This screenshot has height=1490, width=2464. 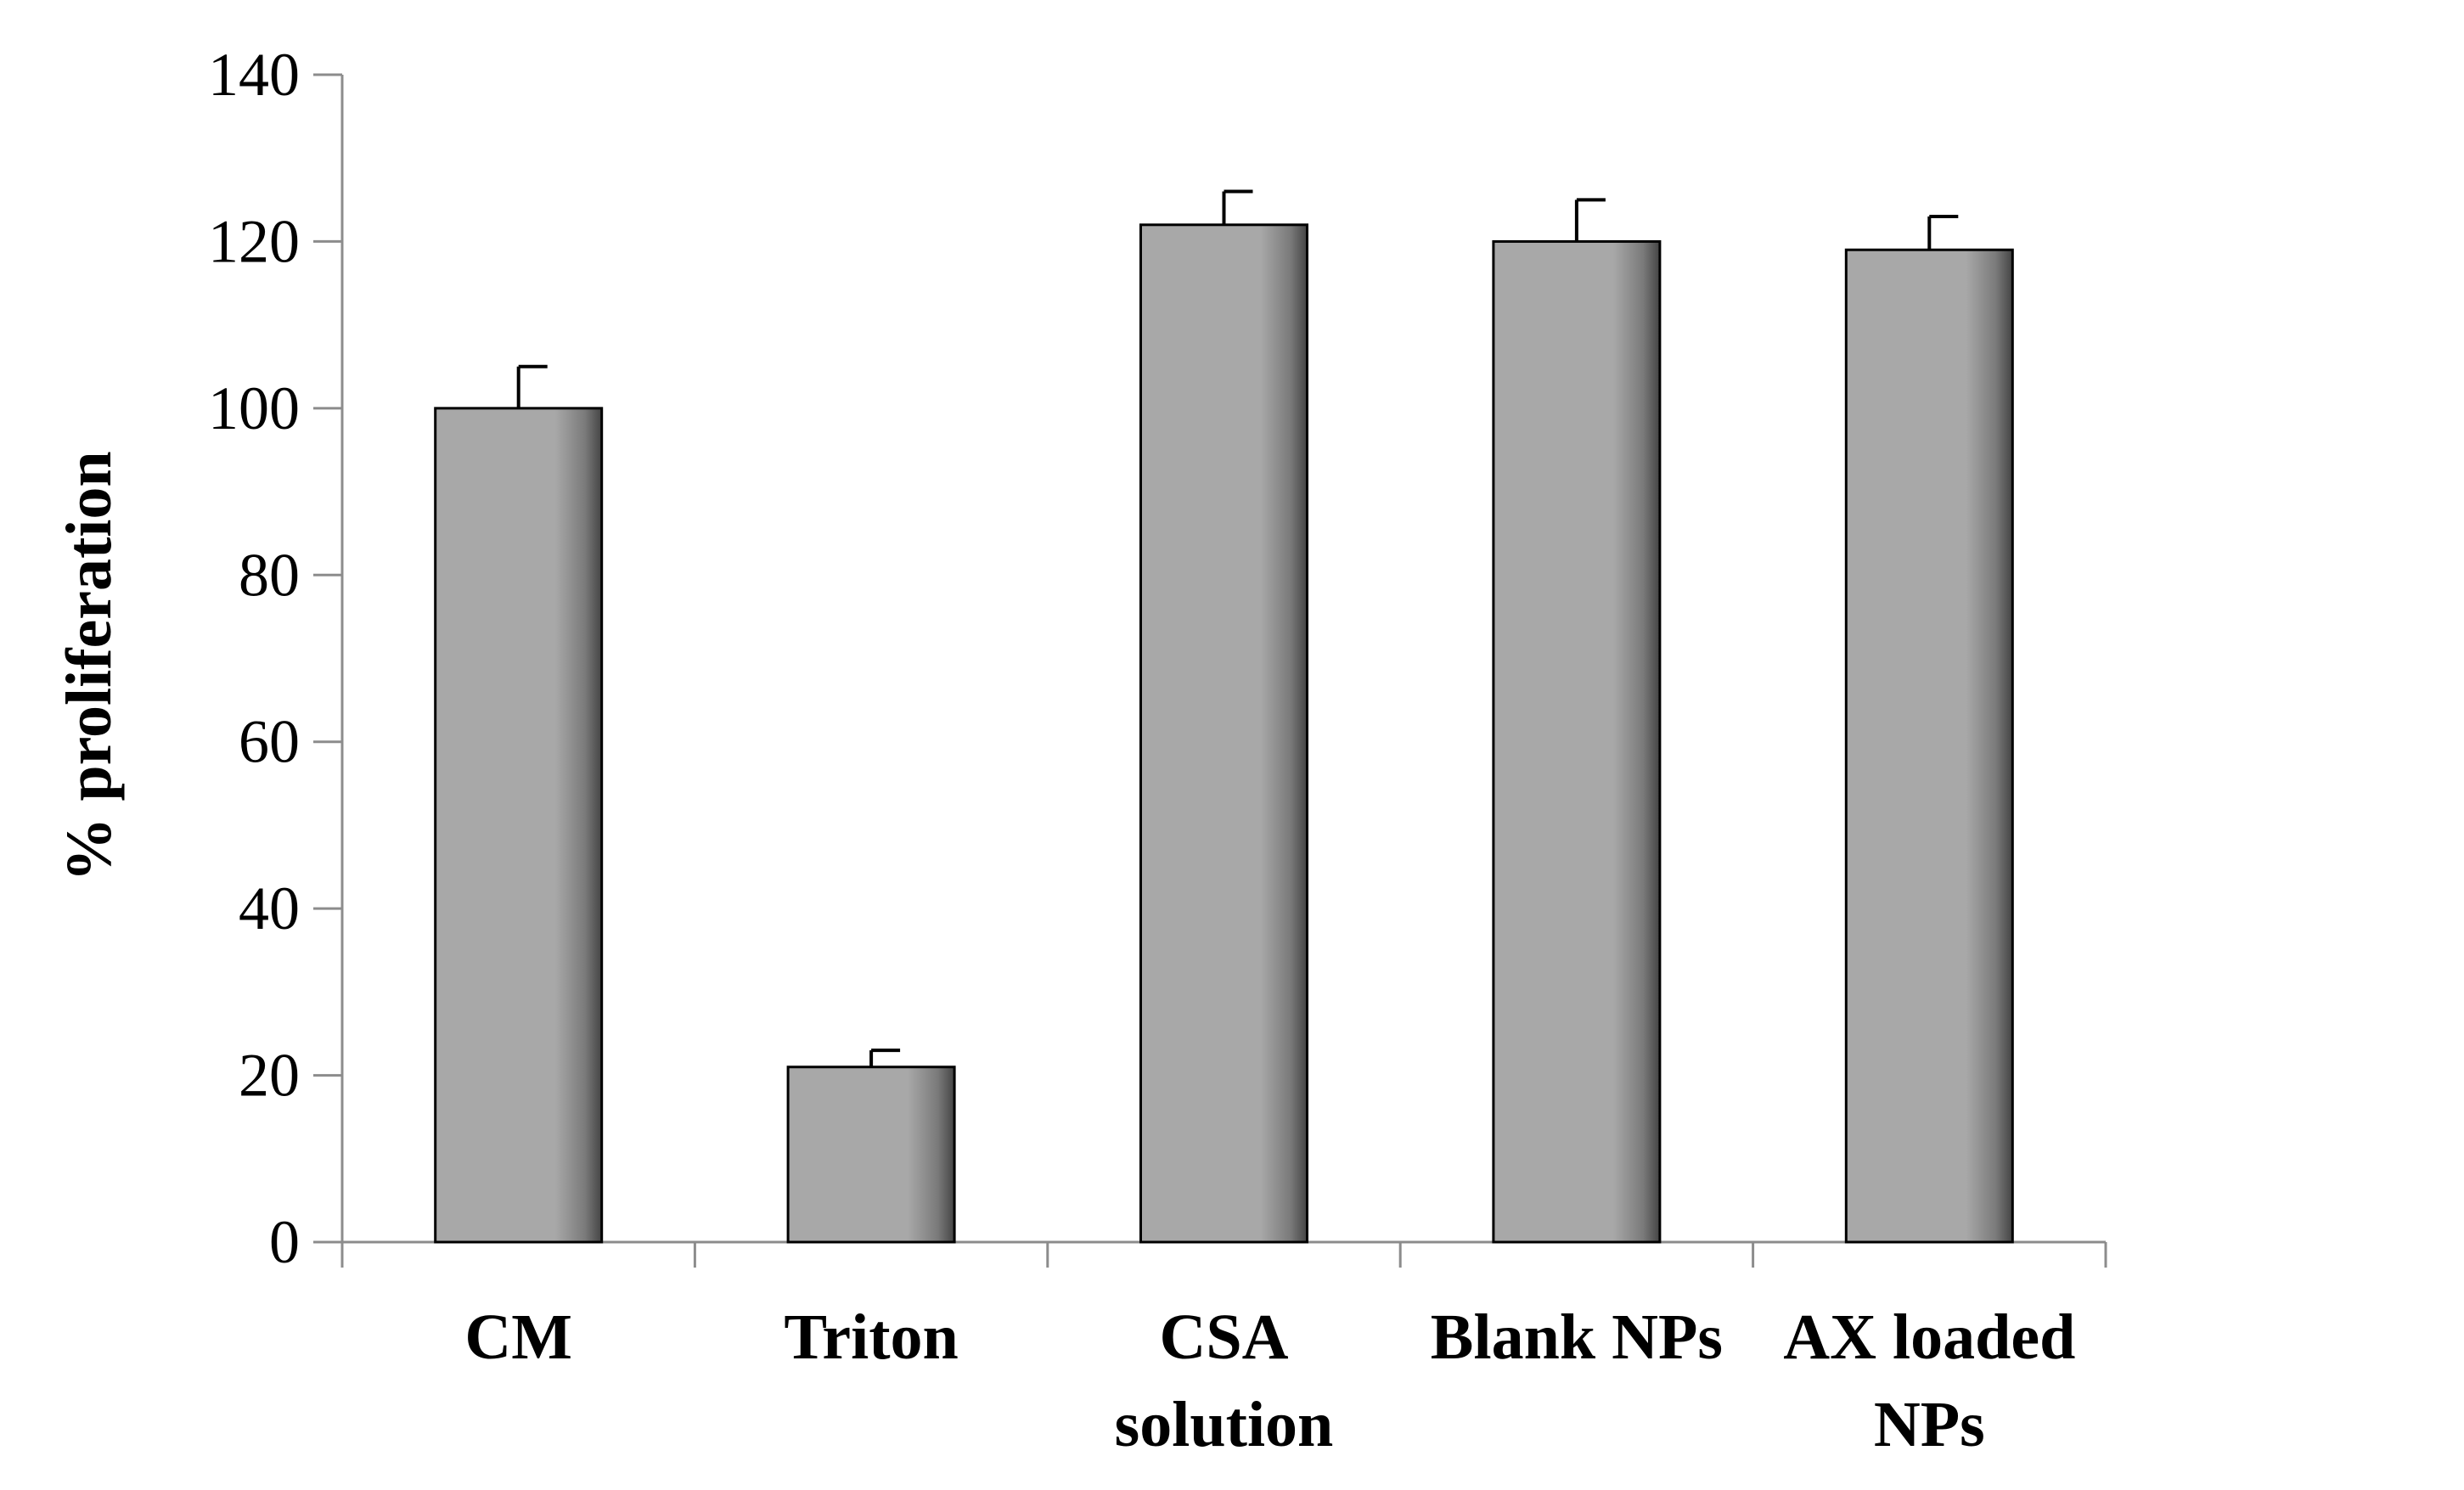 What do you see at coordinates (1577, 1338) in the screenshot?
I see `x-category-label: Blank NPs` at bounding box center [1577, 1338].